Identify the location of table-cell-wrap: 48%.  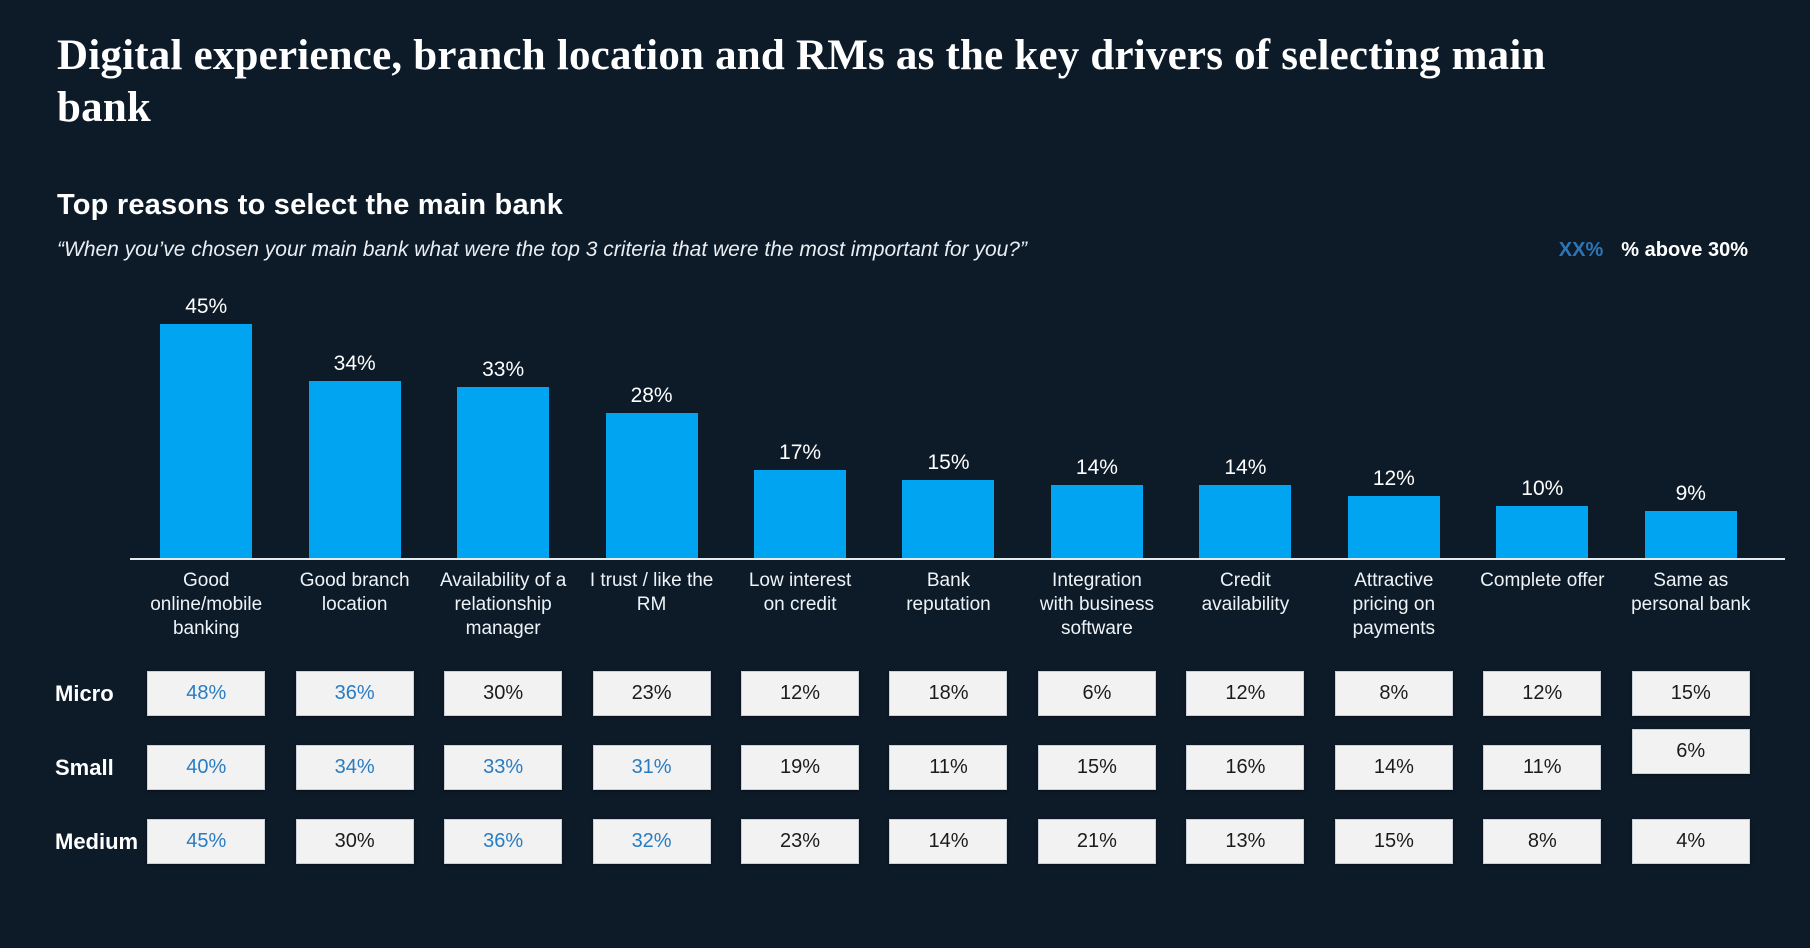
(206, 694).